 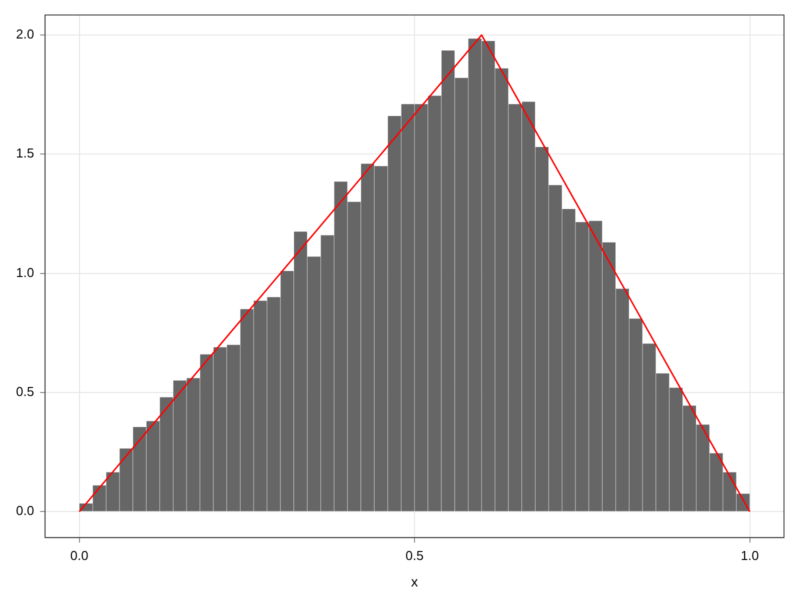 I want to click on x-tick-label: 1.0, so click(x=749, y=555).